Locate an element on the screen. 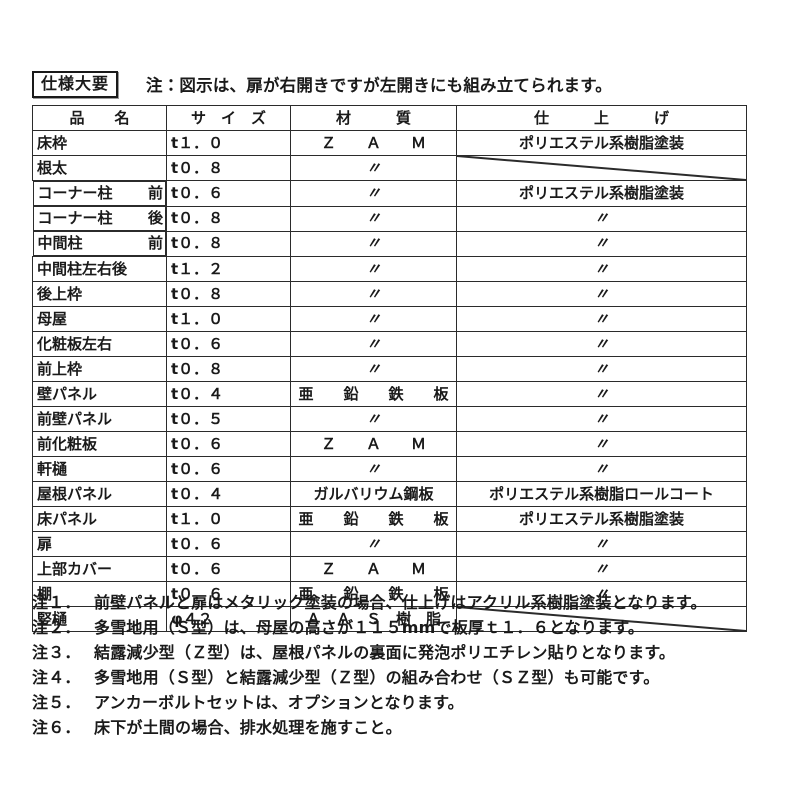 The height and width of the screenshot is (800, 800). item-name-text: 扉 is located at coordinates (45, 543).